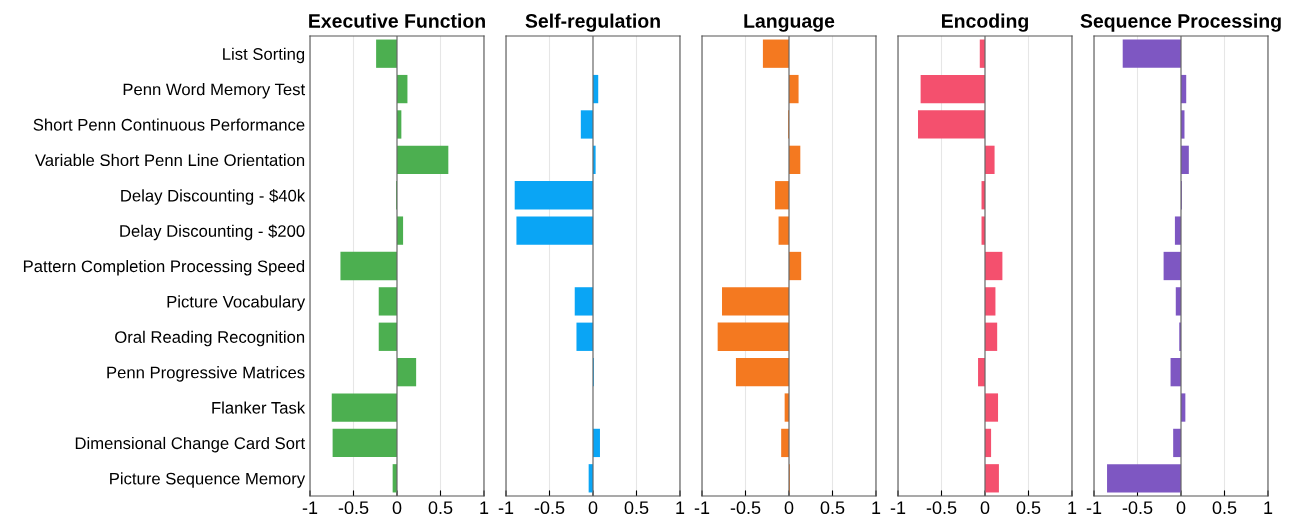  I want to click on y-tick-label: Picture Vocabulary, so click(236, 303).